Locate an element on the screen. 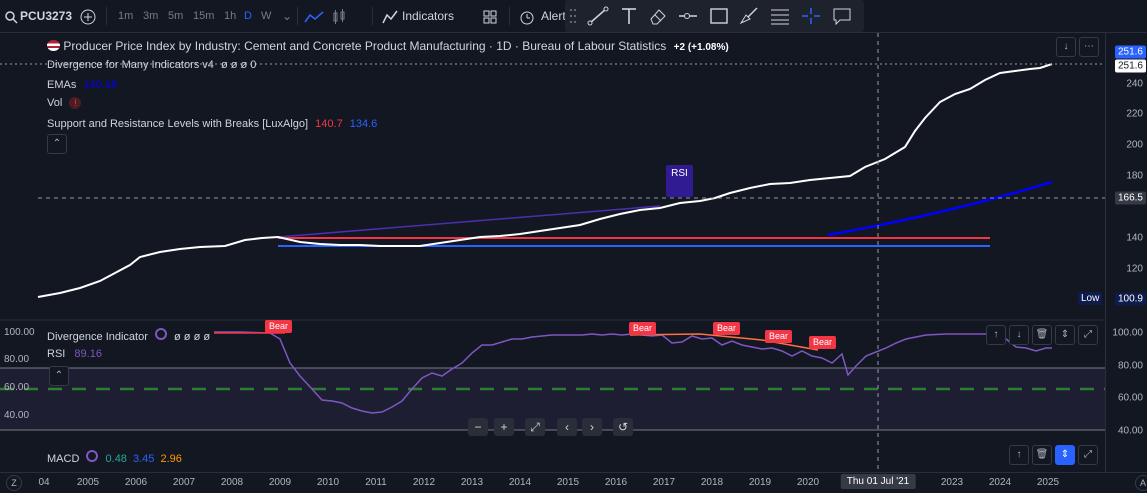  legend-divergence-many-label: Divergence for Many Indicators v4 is located at coordinates (130, 65).